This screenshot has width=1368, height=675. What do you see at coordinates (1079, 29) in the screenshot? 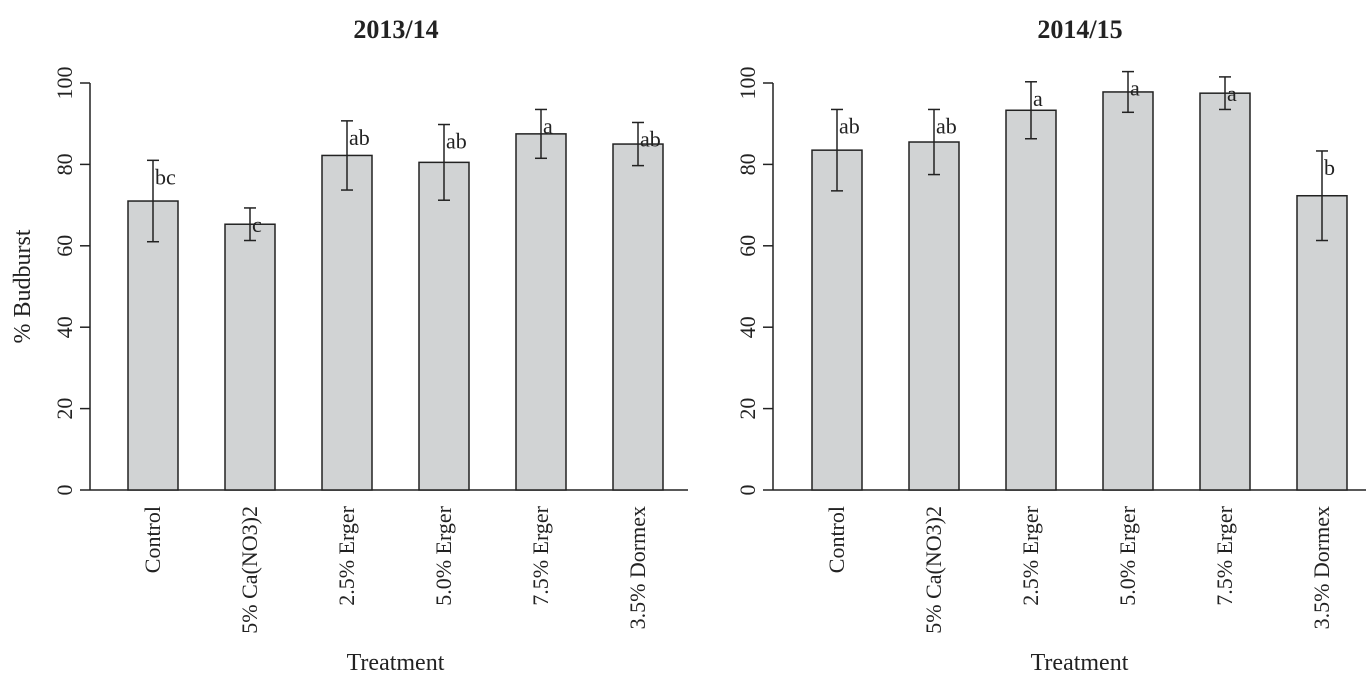
I see `chart-title: 2014/15` at bounding box center [1079, 29].